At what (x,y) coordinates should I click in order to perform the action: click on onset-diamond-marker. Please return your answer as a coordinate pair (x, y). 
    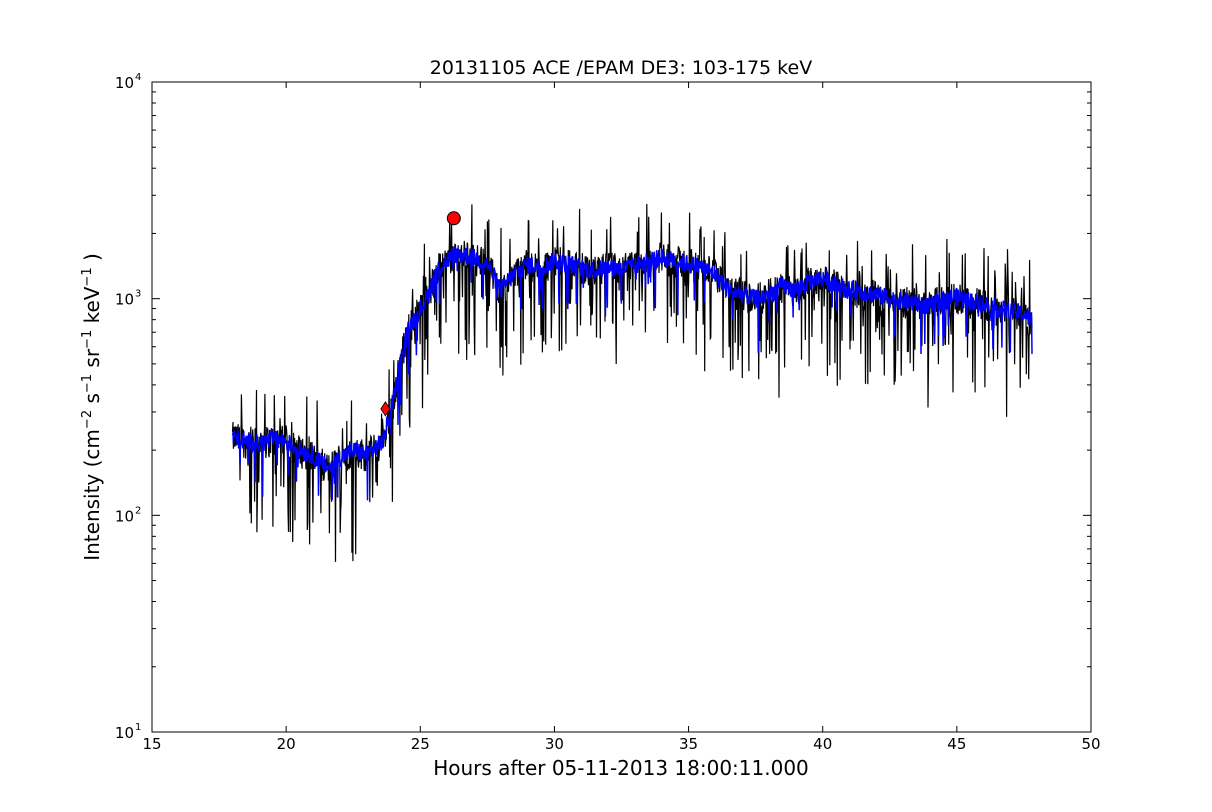
    Looking at the image, I should click on (385, 409).